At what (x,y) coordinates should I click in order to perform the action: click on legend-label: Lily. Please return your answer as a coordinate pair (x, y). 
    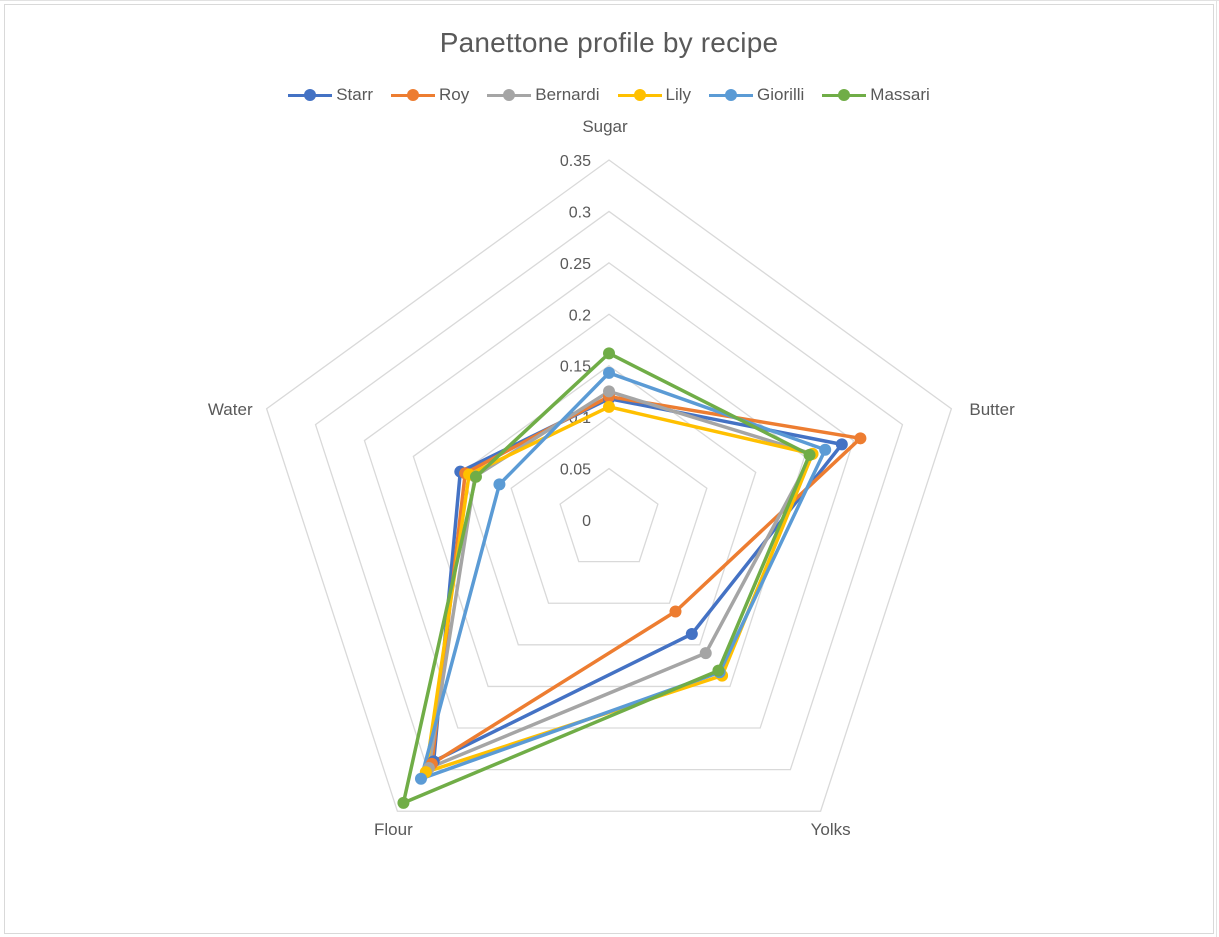
    Looking at the image, I should click on (678, 94).